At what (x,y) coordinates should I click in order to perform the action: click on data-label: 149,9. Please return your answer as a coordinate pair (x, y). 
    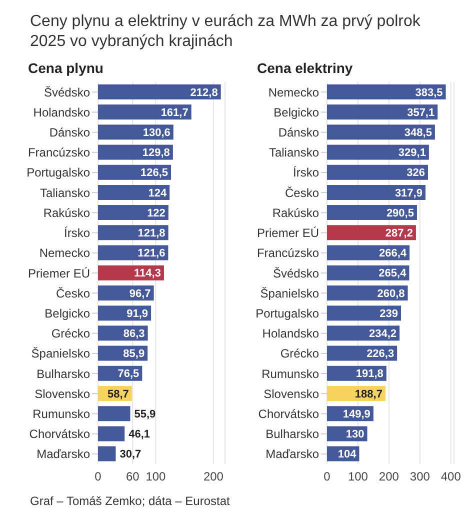
    Looking at the image, I should click on (356, 414).